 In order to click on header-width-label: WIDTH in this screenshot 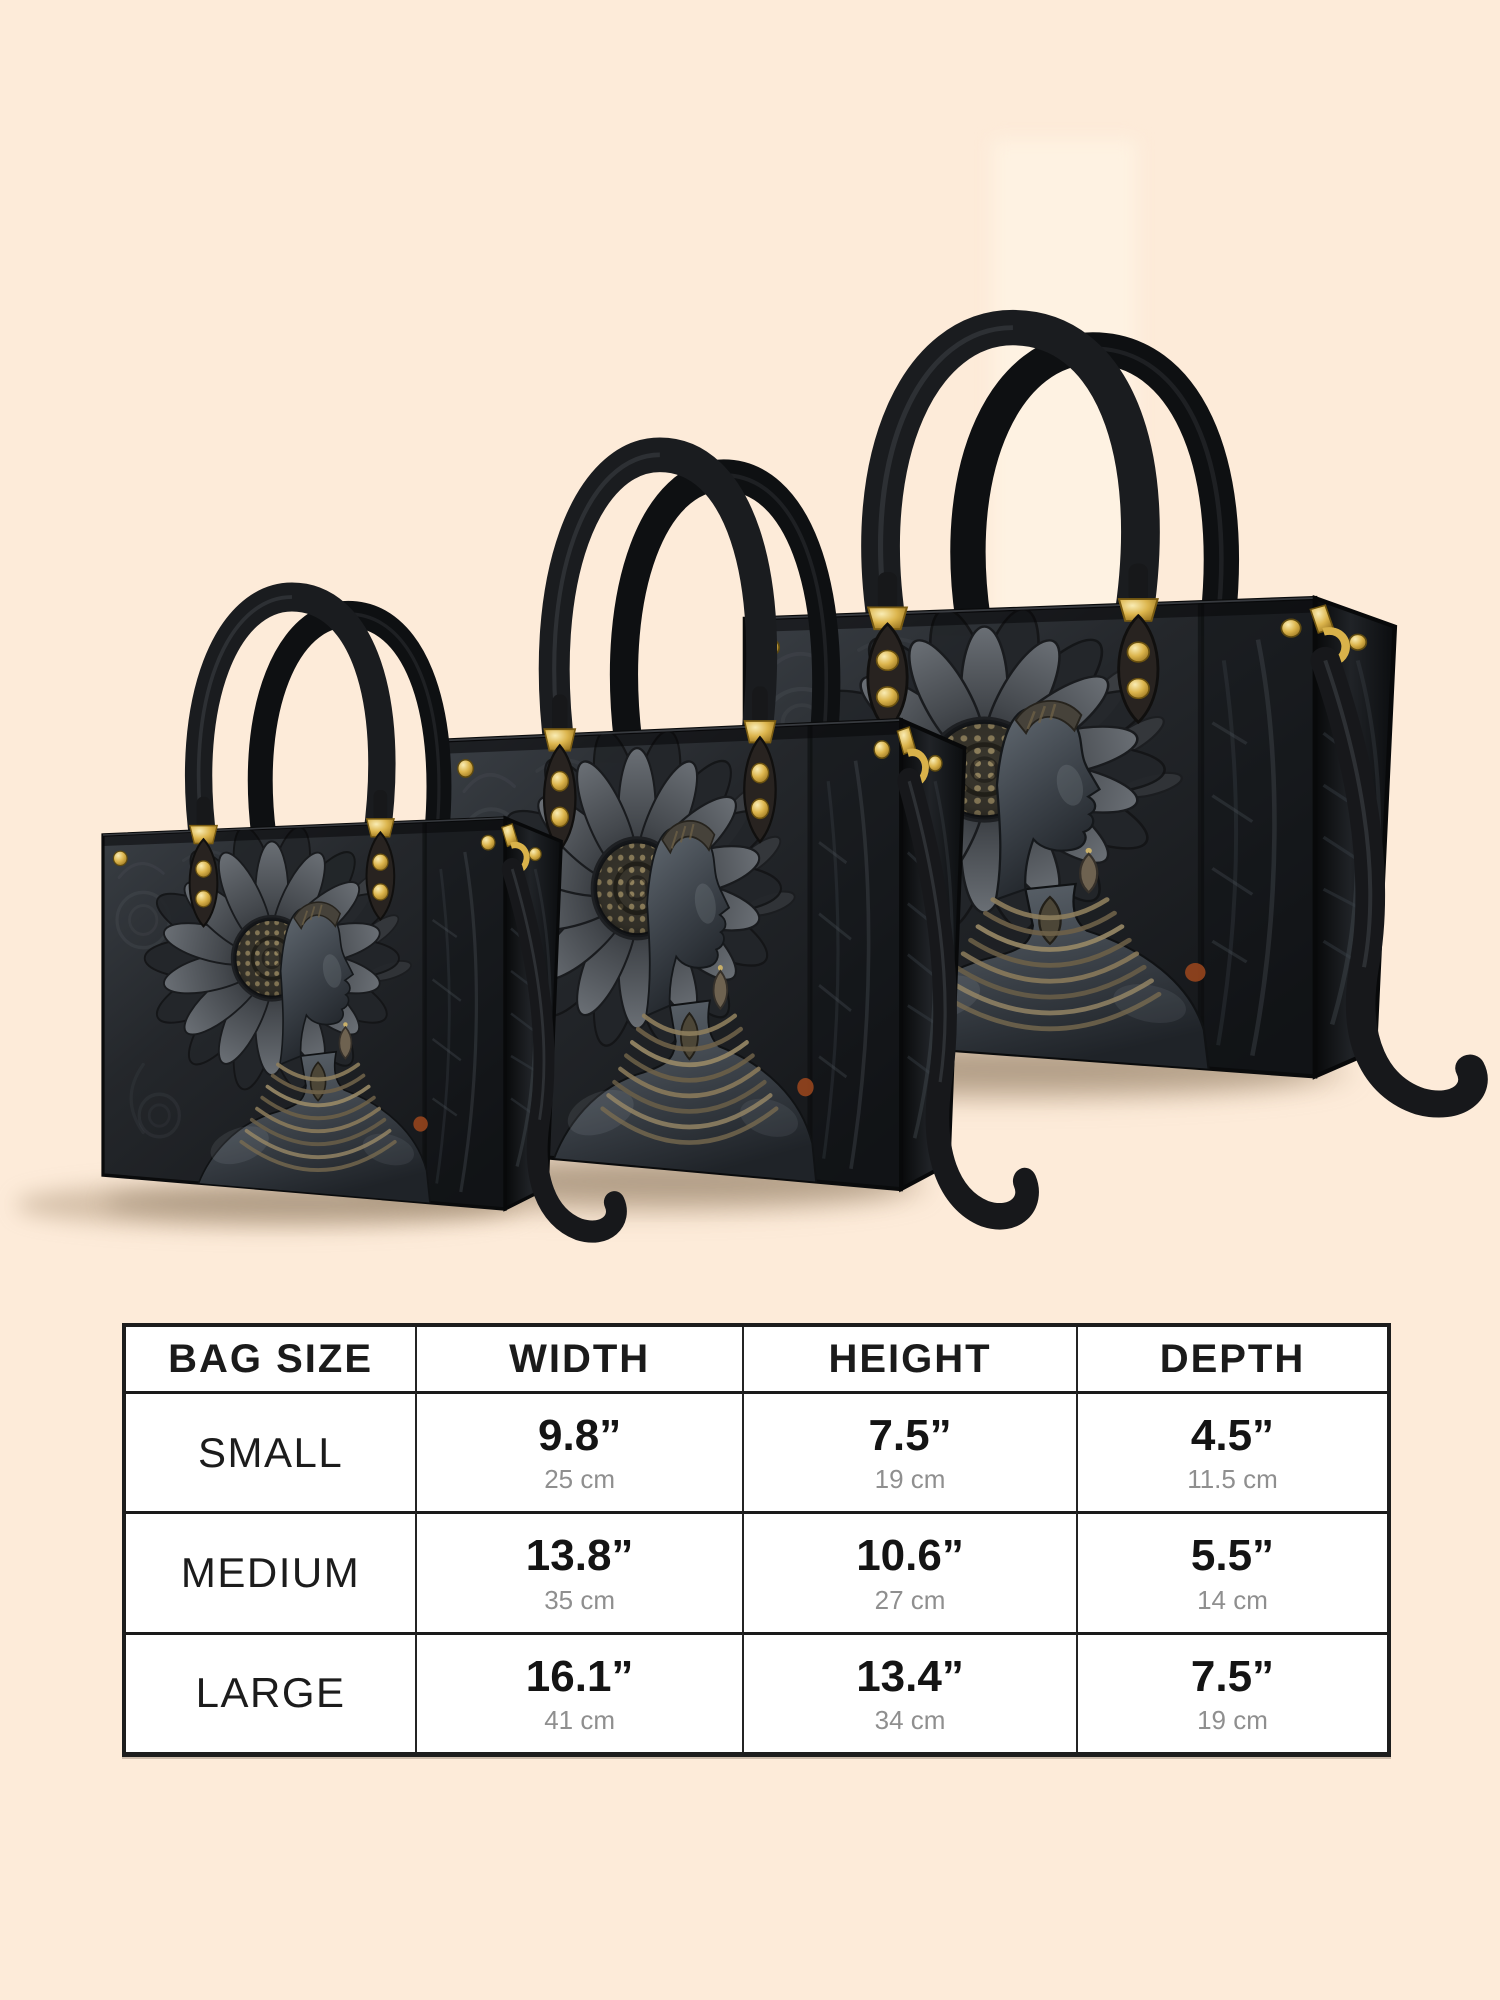, I will do `click(580, 1358)`.